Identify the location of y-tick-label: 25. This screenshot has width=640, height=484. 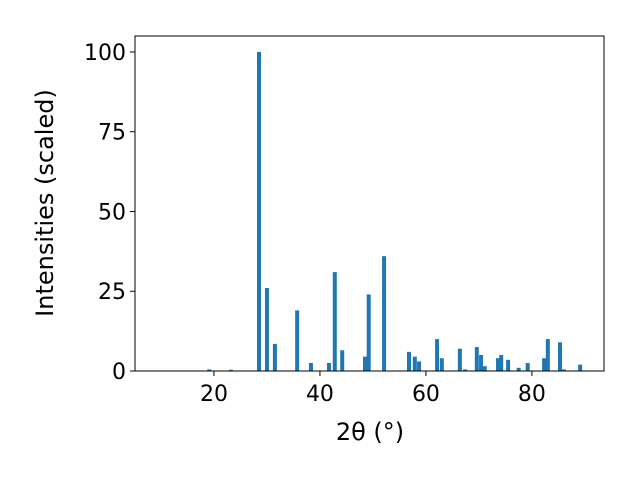
(112, 292).